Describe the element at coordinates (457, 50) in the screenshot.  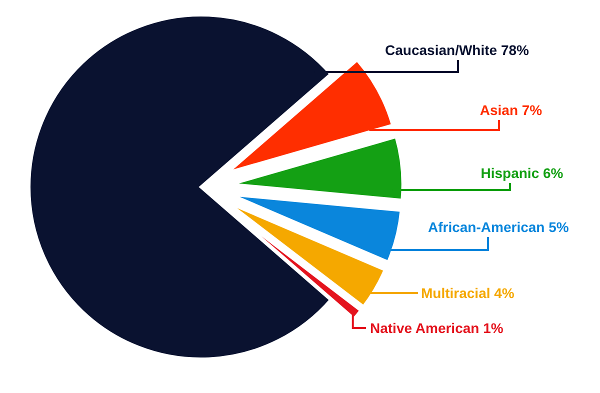
I see `slice-label: Caucasian/White 78%` at that location.